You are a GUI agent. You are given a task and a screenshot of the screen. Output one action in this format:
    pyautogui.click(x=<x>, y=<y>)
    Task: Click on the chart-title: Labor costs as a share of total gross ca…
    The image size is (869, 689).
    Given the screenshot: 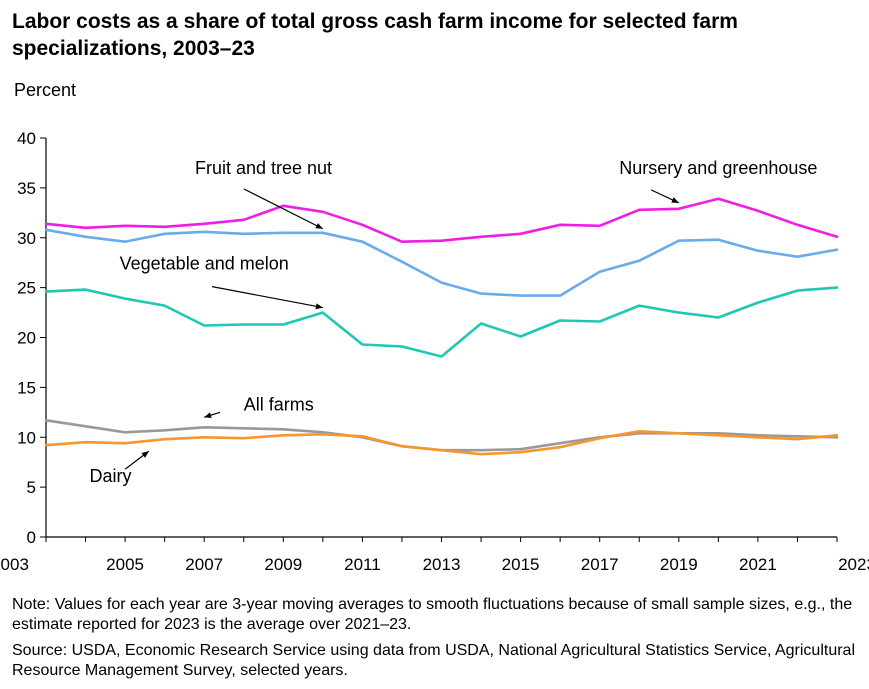 What is the action you would take?
    pyautogui.click(x=375, y=35)
    